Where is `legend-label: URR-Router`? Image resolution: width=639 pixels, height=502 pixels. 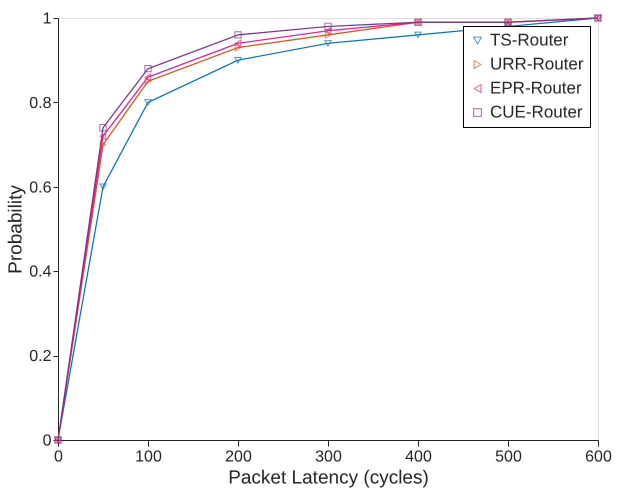 legend-label: URR-Router is located at coordinates (537, 64).